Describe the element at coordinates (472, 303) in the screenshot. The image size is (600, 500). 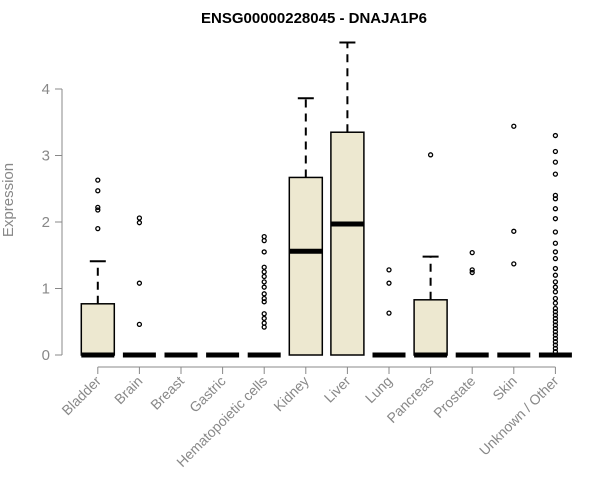
I see `box-prostate` at that location.